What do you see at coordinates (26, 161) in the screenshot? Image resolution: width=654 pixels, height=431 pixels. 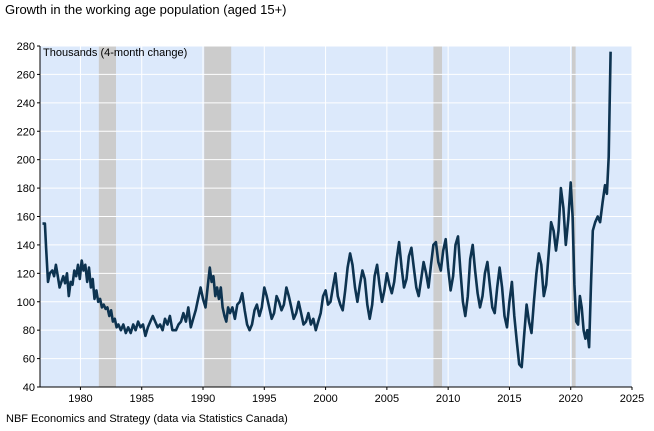 I see `y-tick-label: 200` at bounding box center [26, 161].